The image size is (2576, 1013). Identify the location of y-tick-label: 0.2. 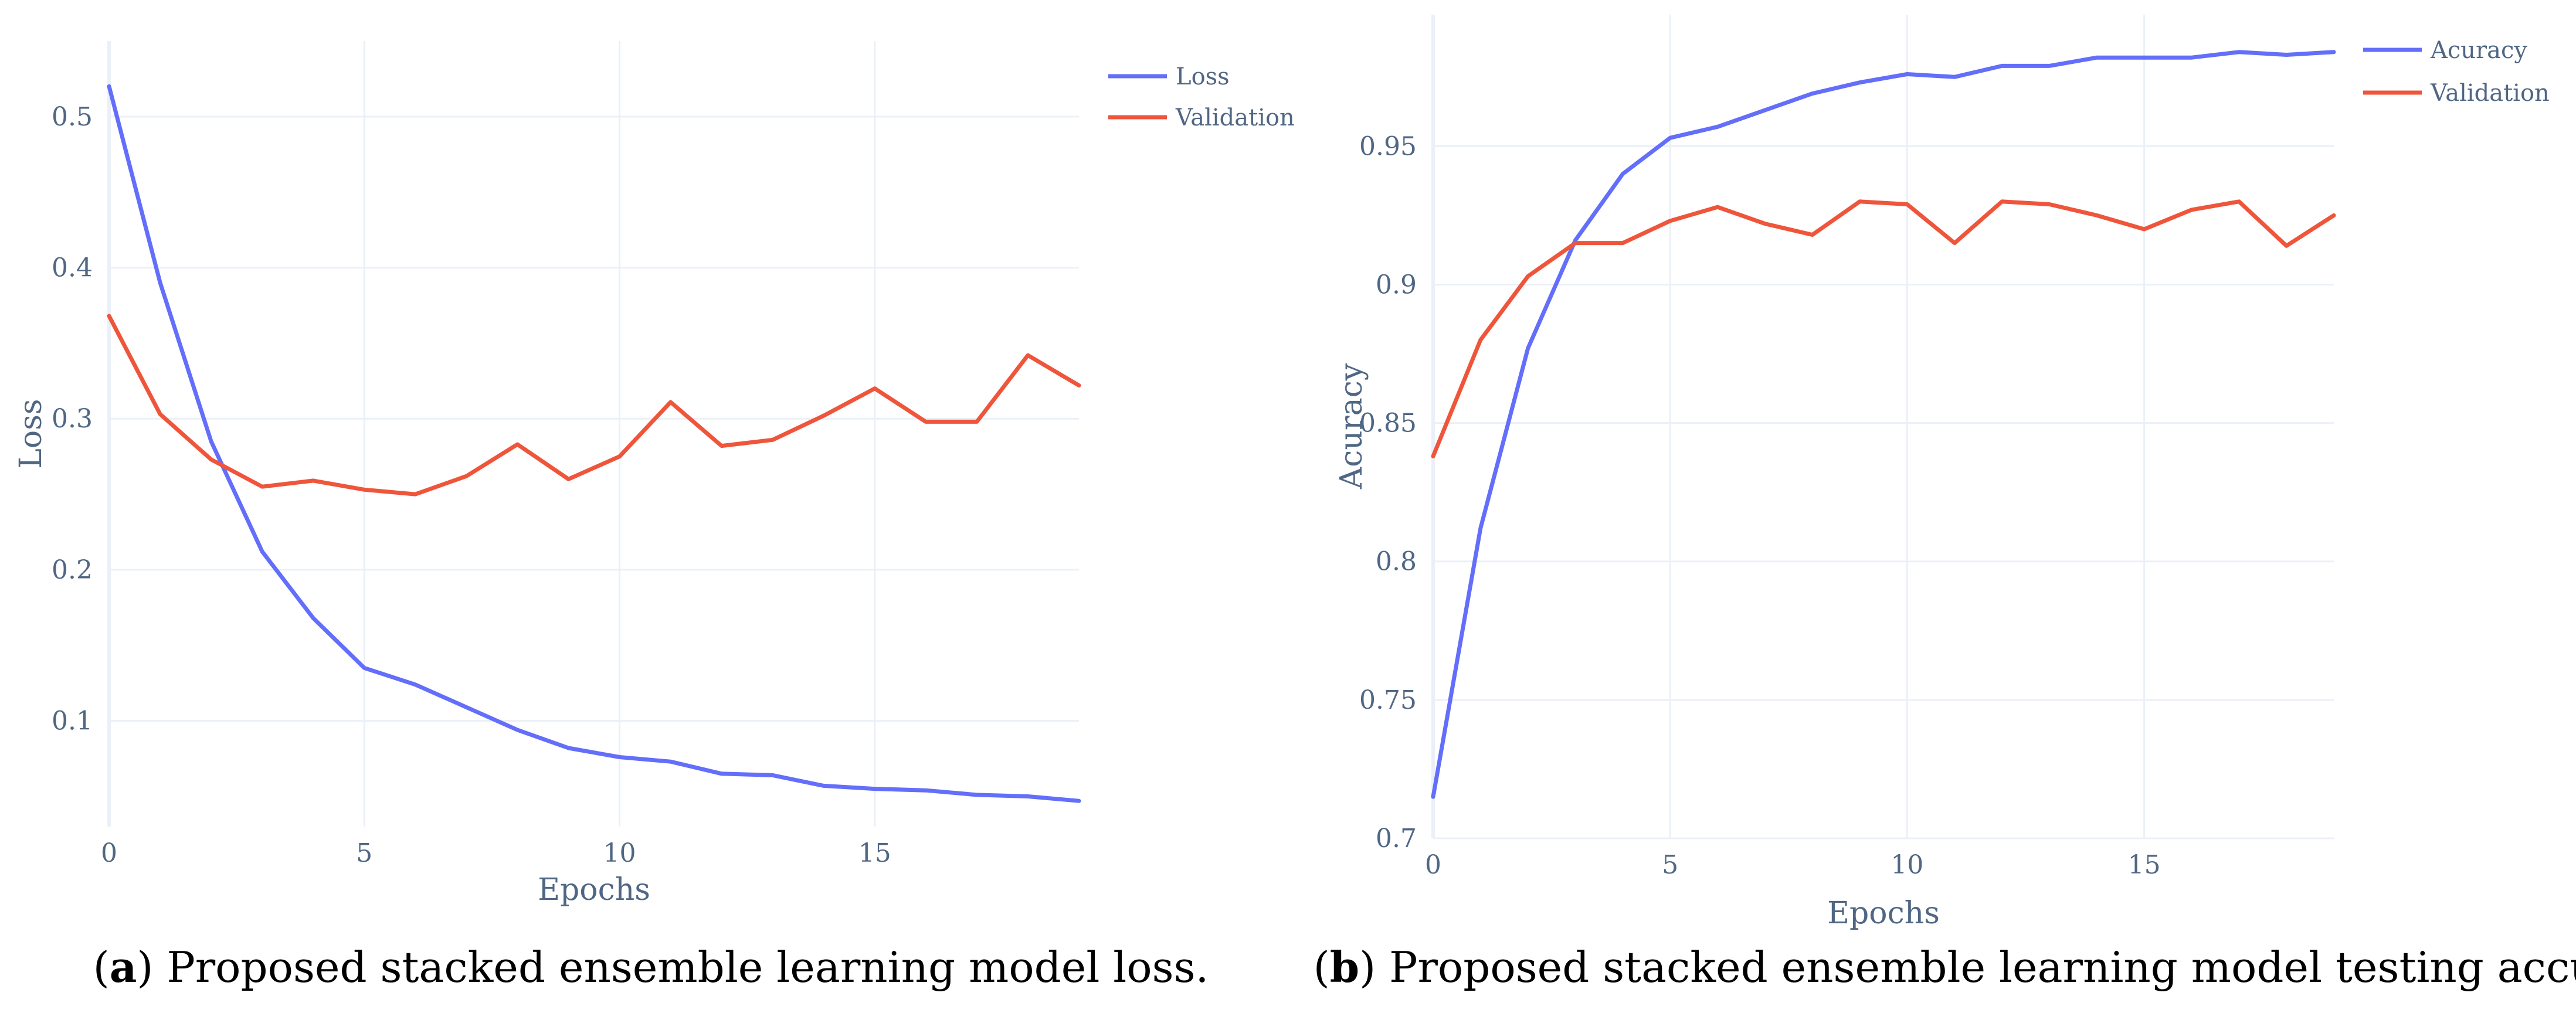
(72, 570).